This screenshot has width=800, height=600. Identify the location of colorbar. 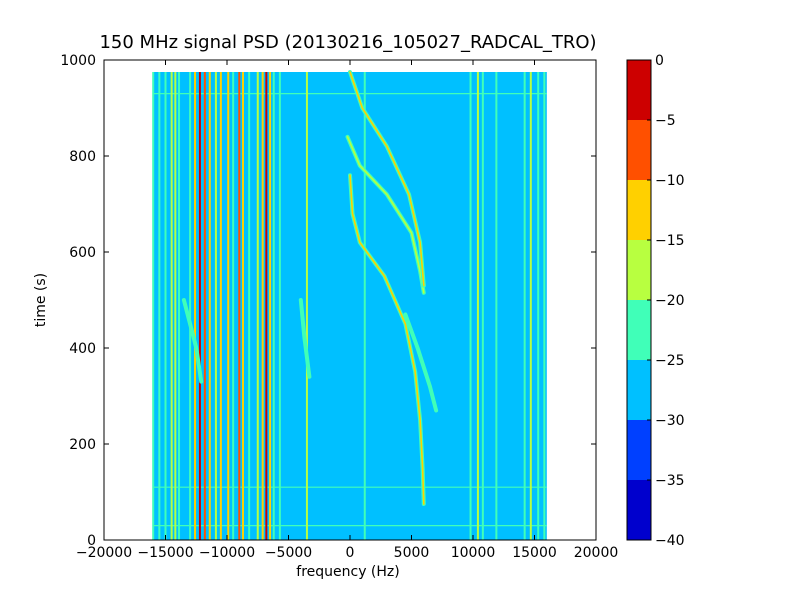
(639, 300).